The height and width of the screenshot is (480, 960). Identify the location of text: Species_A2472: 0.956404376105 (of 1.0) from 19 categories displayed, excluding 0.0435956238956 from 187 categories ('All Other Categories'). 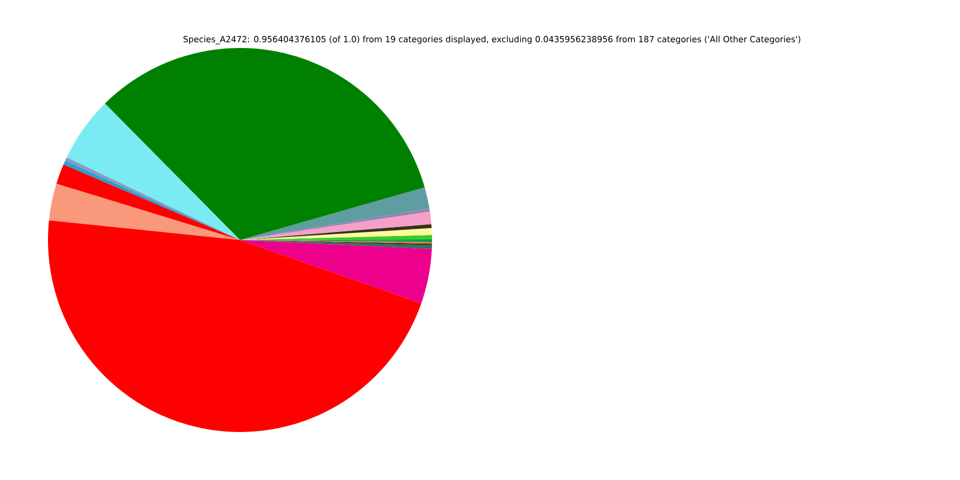
(492, 40).